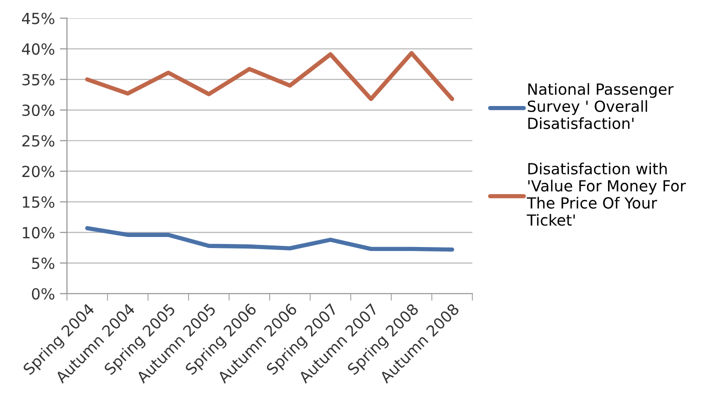 The height and width of the screenshot is (405, 705). What do you see at coordinates (38, 18) in the screenshot?
I see `y-tick-label: 45%` at bounding box center [38, 18].